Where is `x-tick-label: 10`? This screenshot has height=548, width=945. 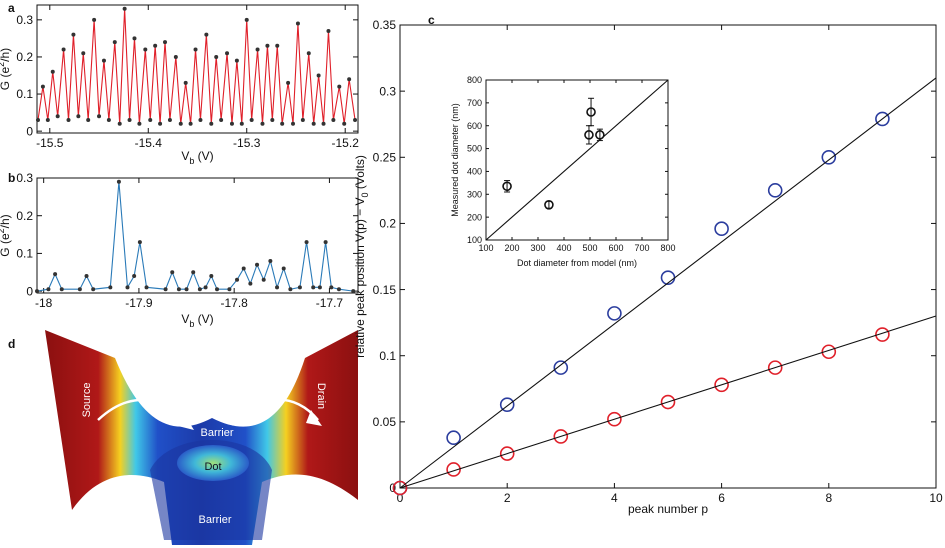 x-tick-label: 10 is located at coordinates (936, 498).